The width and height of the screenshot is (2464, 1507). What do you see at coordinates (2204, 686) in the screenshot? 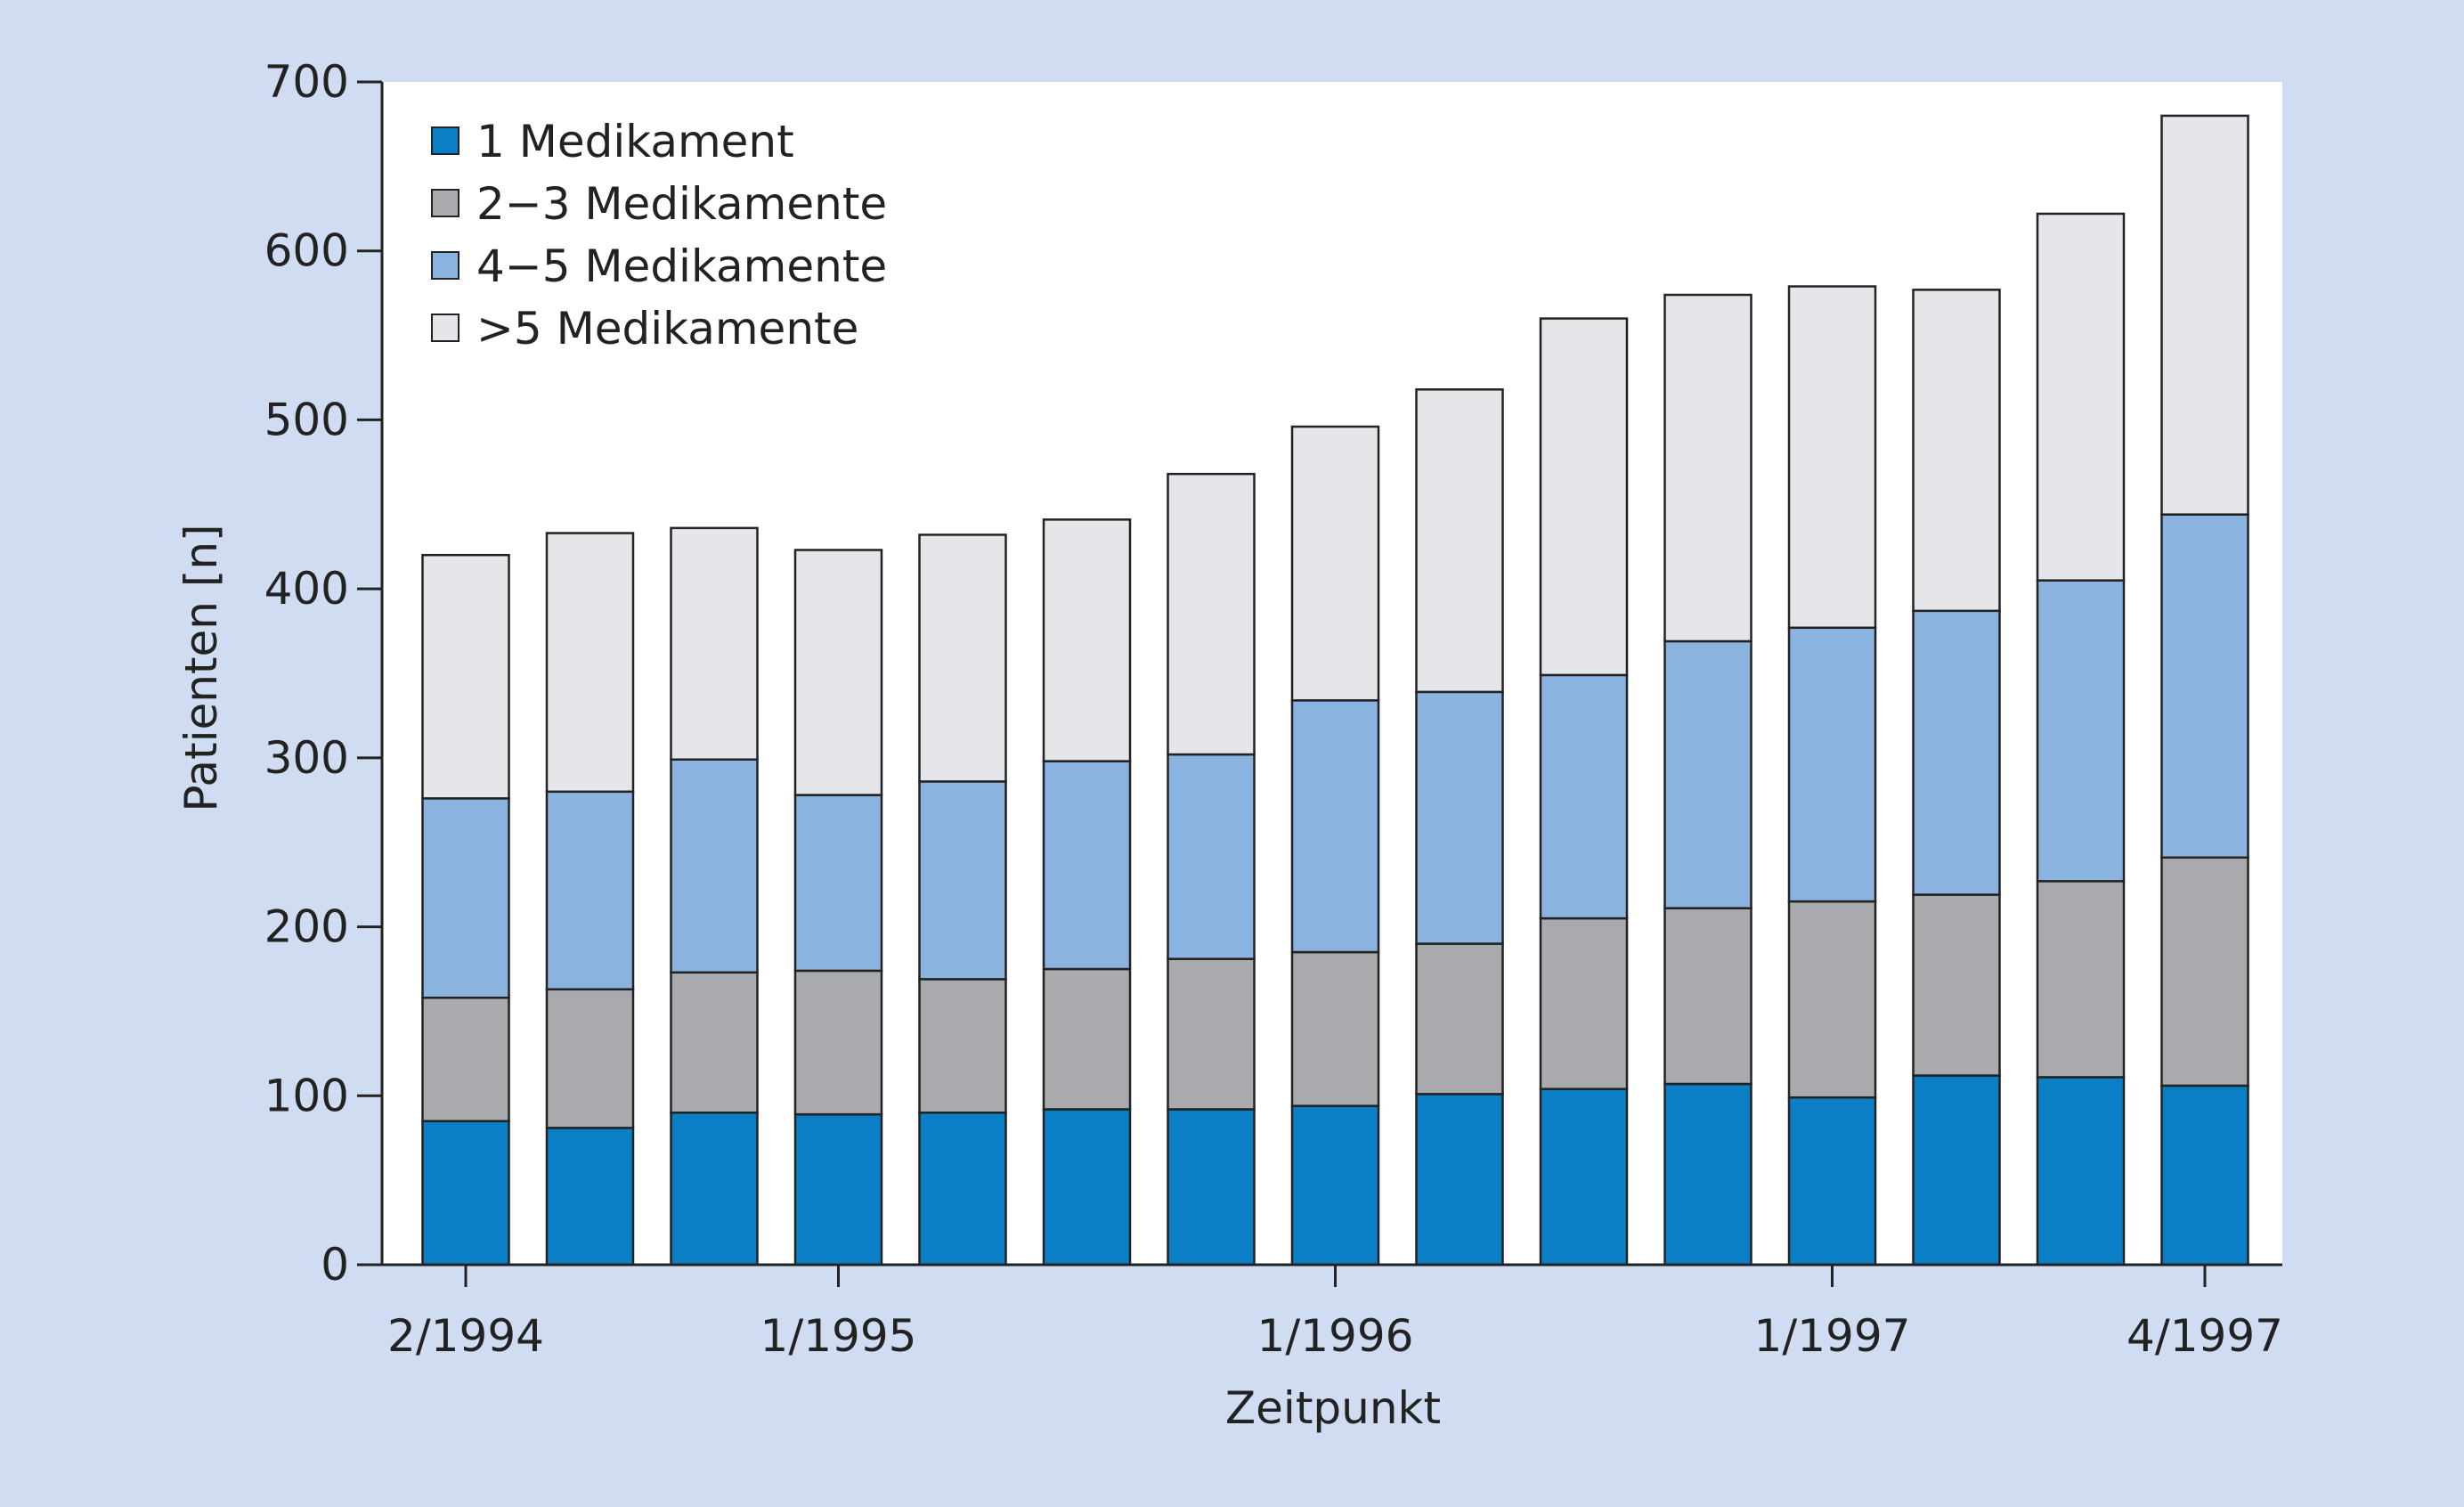
I see `bar-segment-s2-c14` at bounding box center [2204, 686].